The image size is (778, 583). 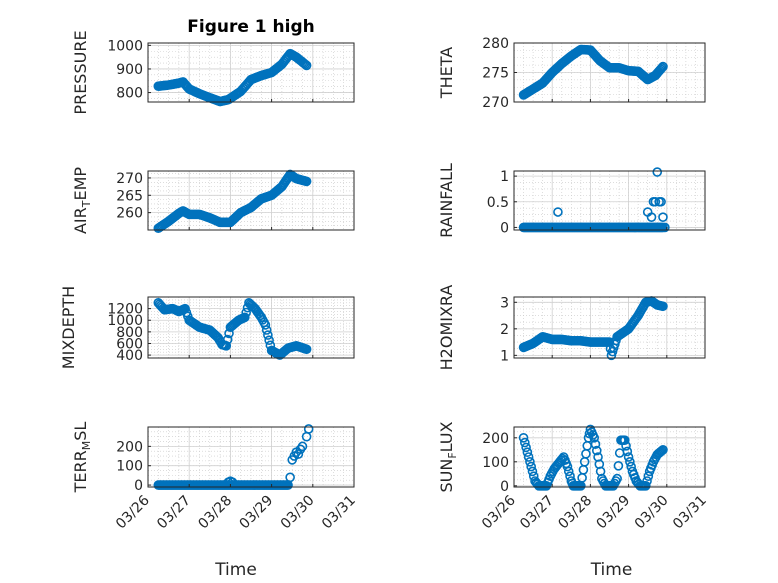 I want to click on y-tick-label: 1000, so click(x=125, y=46).